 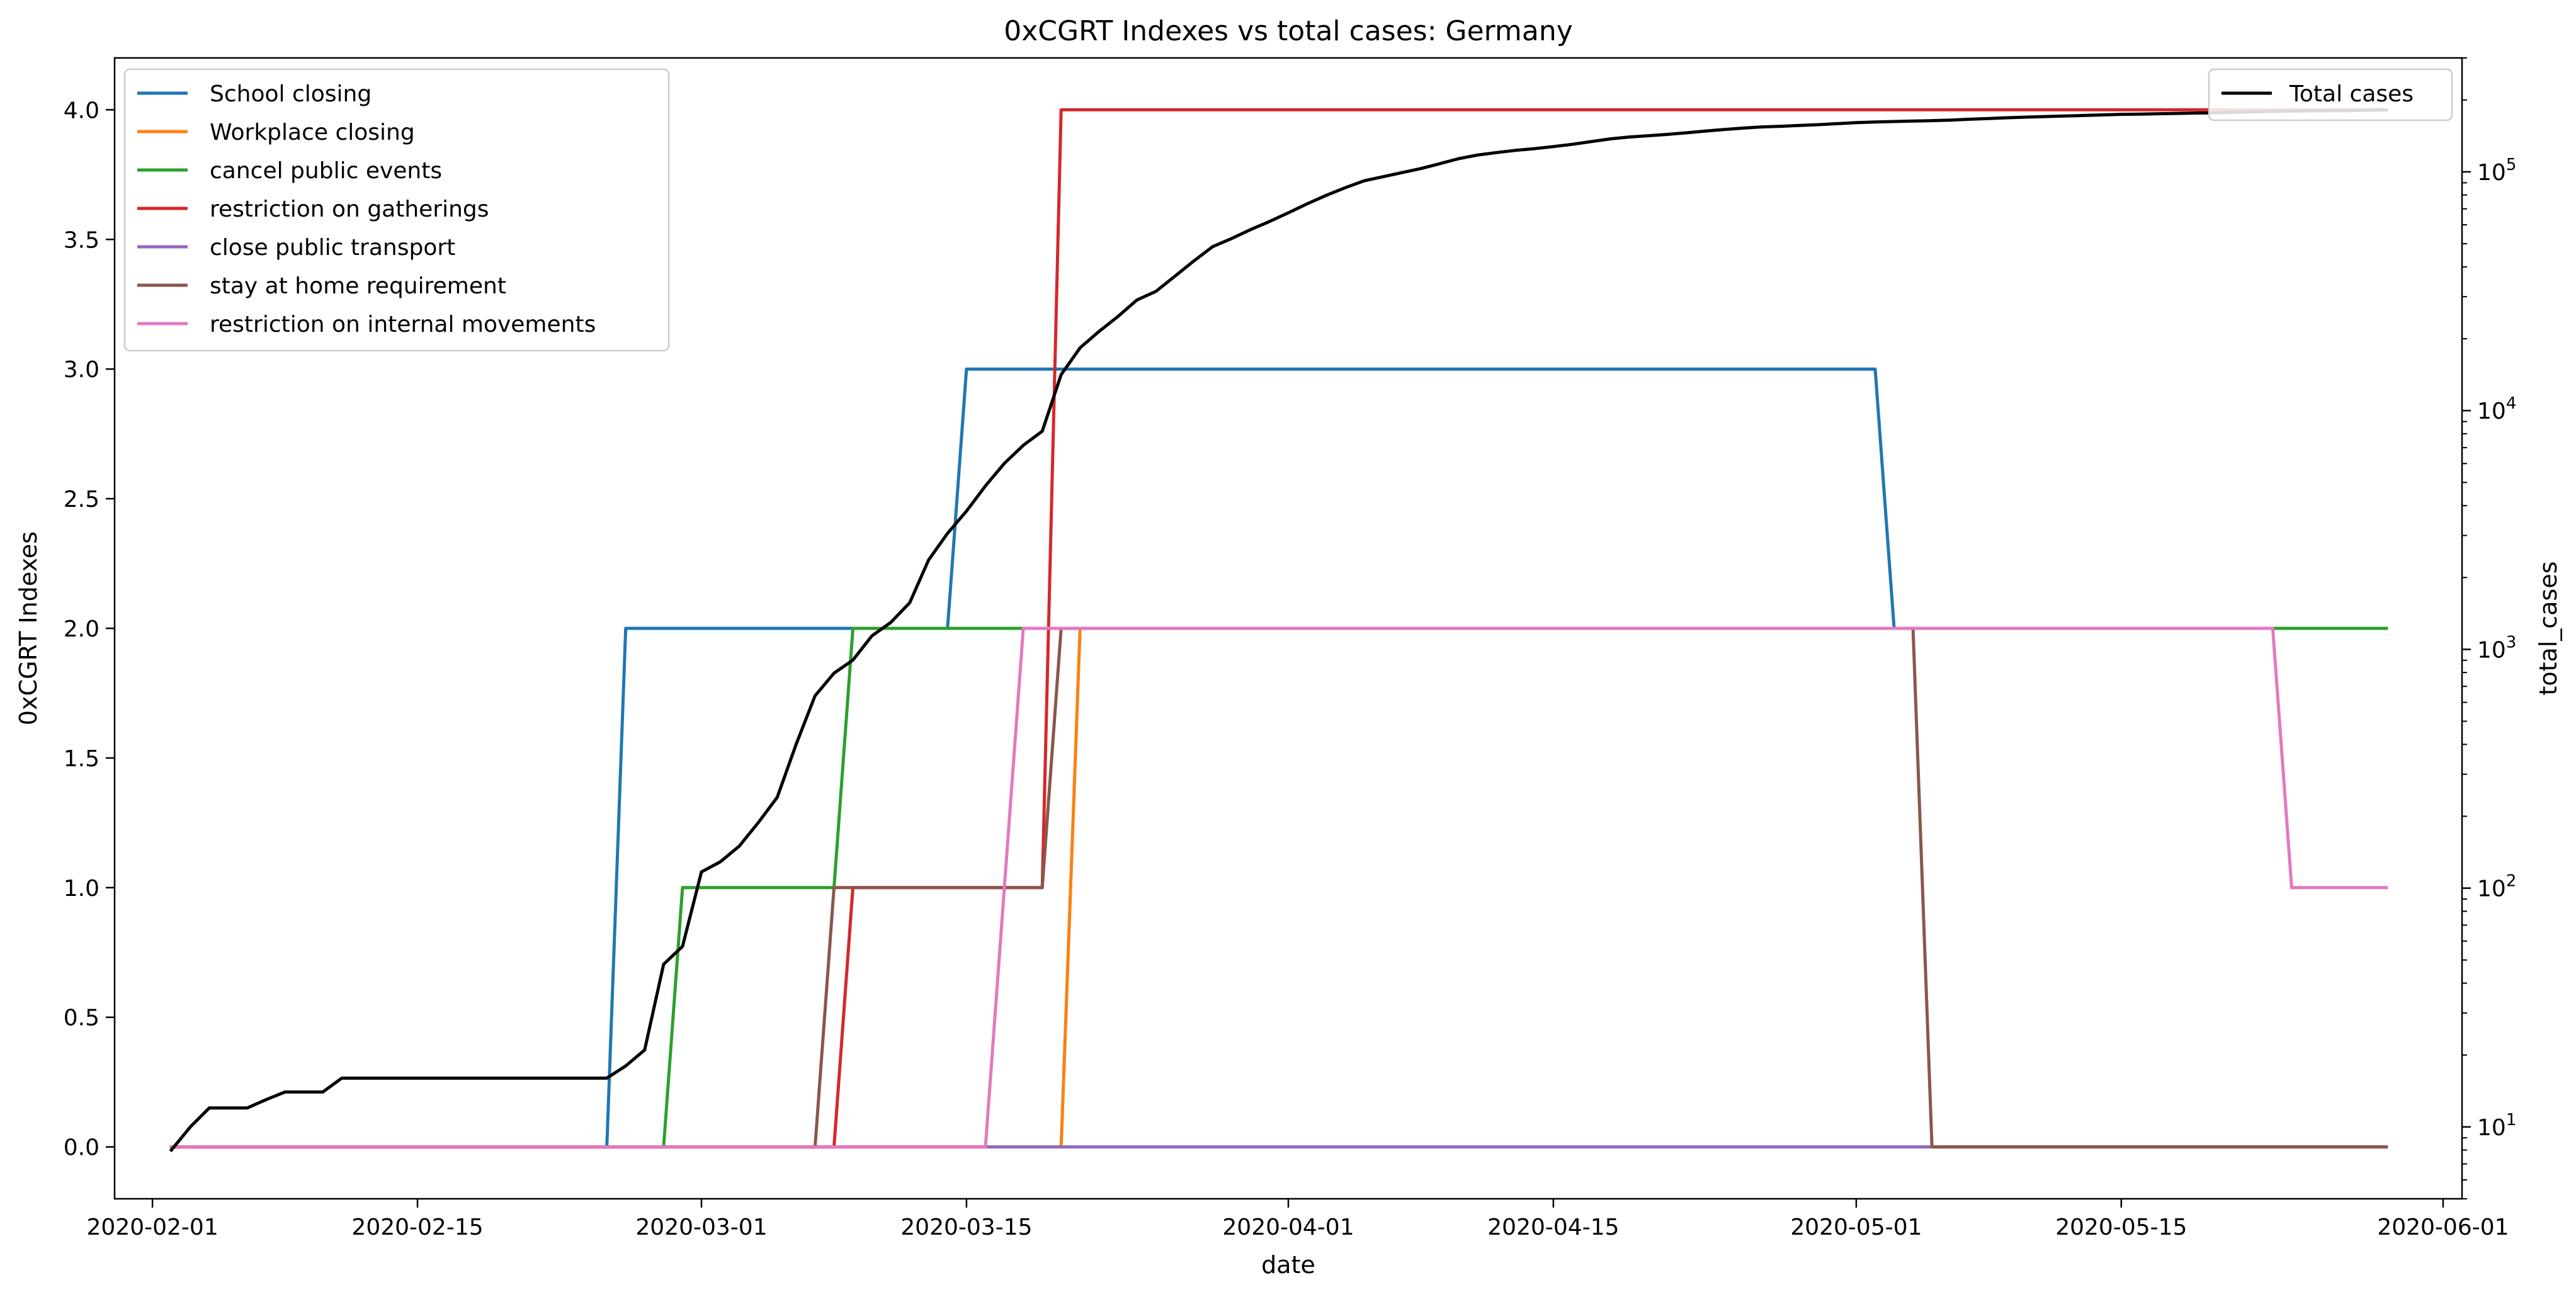 What do you see at coordinates (966, 1227) in the screenshot?
I see `x-tick-label: 2020-03-15` at bounding box center [966, 1227].